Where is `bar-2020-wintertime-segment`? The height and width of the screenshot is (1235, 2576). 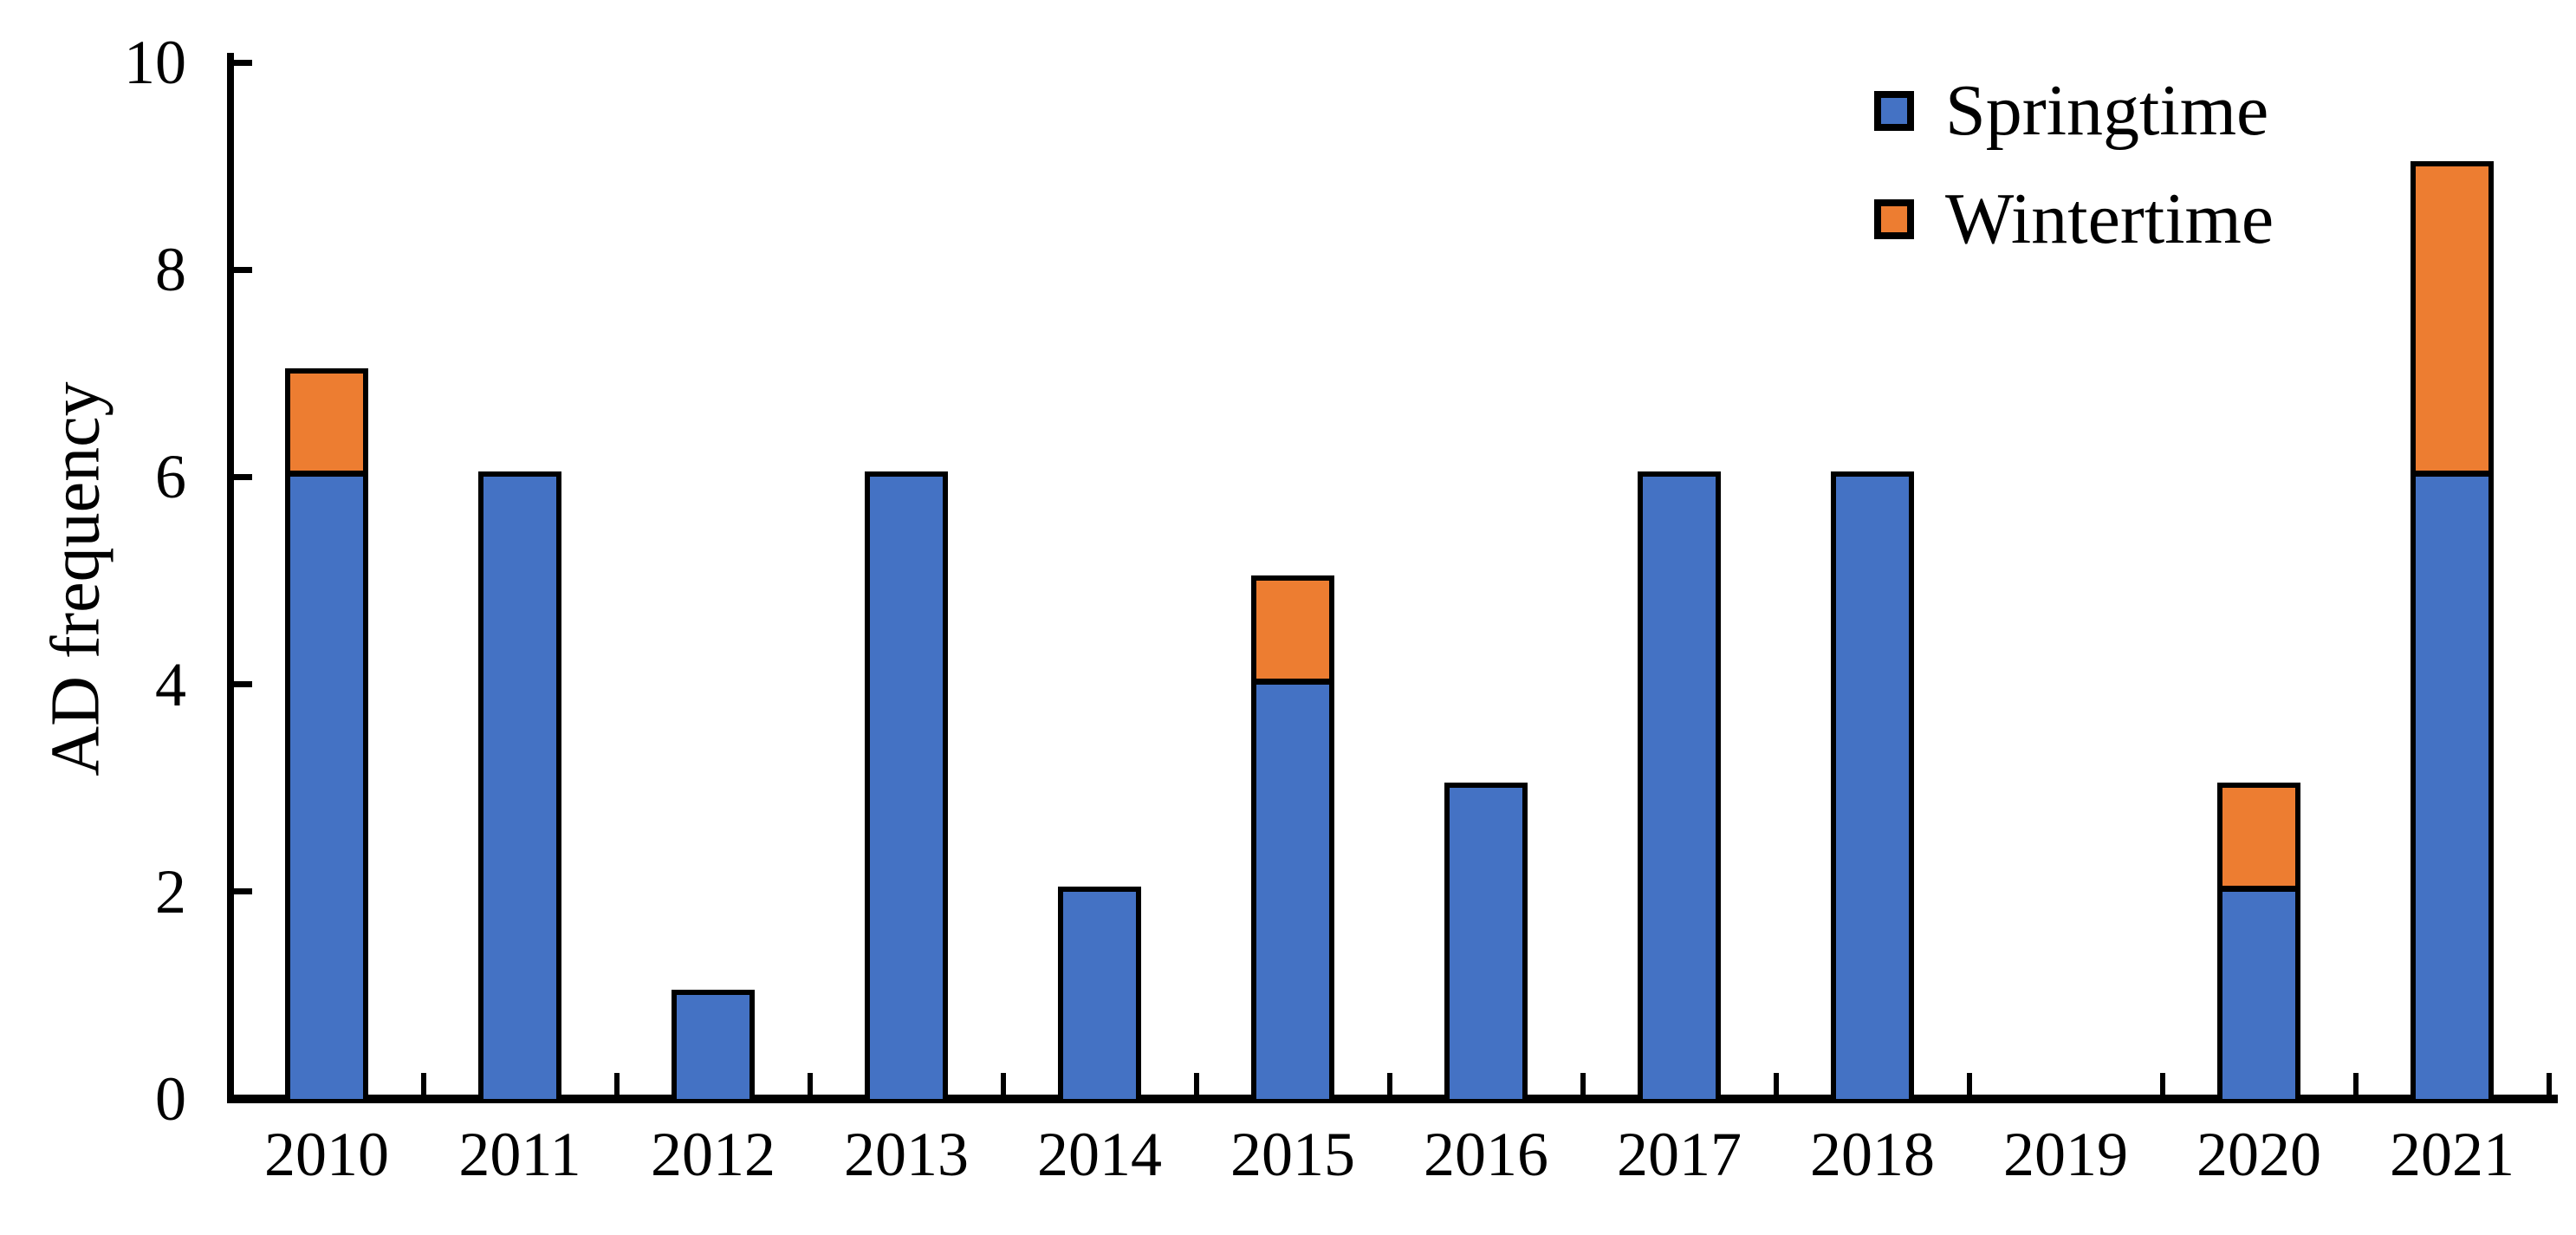 bar-2020-wintertime-segment is located at coordinates (2259, 840).